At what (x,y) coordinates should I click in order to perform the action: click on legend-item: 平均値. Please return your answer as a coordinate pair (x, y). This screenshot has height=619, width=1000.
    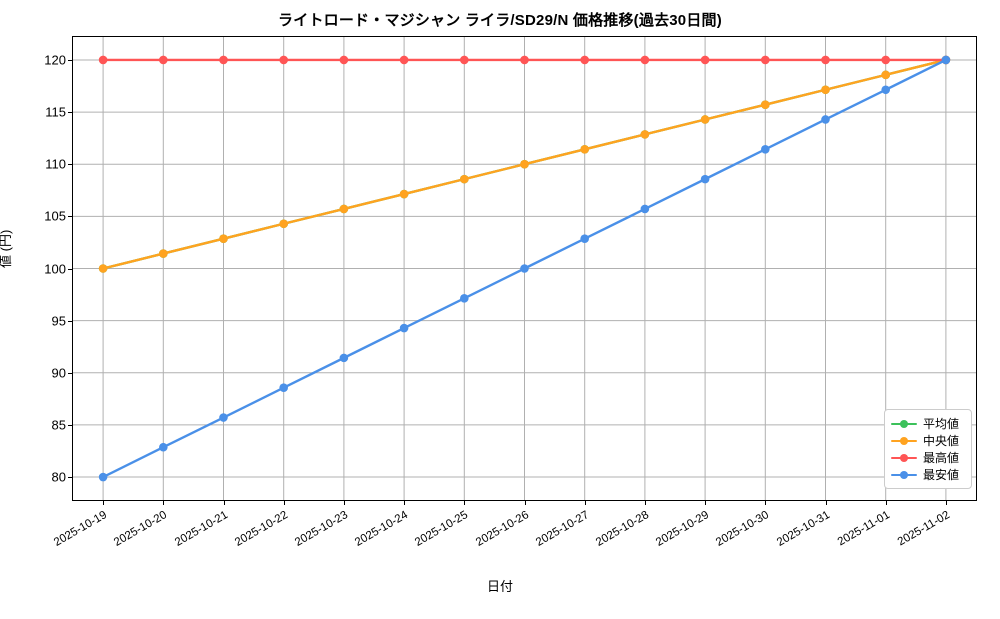
    Looking at the image, I should click on (928, 423).